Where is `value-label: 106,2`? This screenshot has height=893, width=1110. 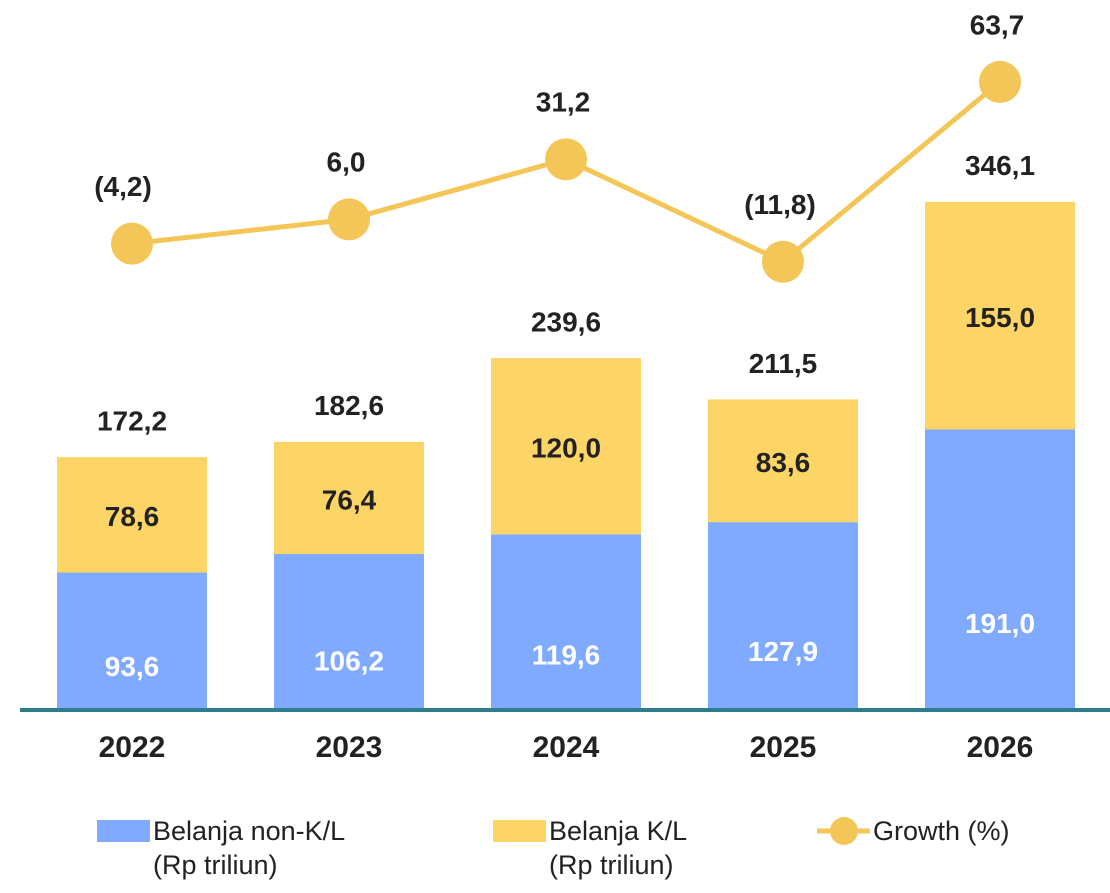 value-label: 106,2 is located at coordinates (349, 661).